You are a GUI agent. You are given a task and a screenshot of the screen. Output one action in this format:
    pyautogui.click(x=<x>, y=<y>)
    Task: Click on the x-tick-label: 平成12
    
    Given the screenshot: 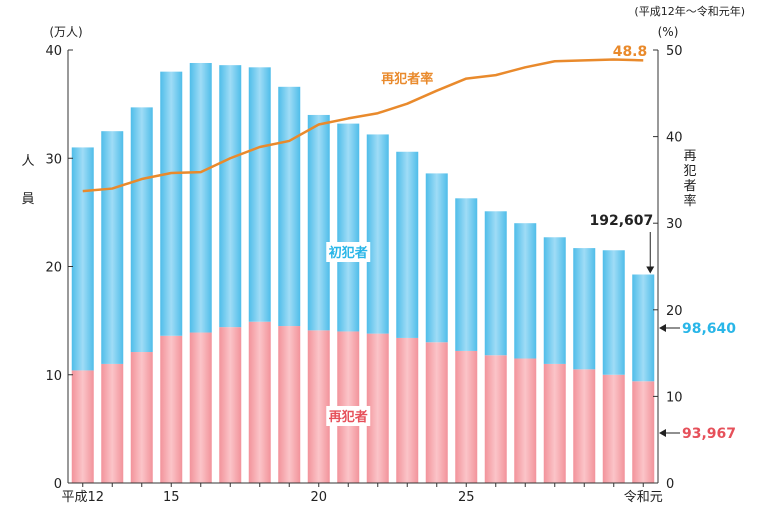 What is the action you would take?
    pyautogui.click(x=82, y=497)
    